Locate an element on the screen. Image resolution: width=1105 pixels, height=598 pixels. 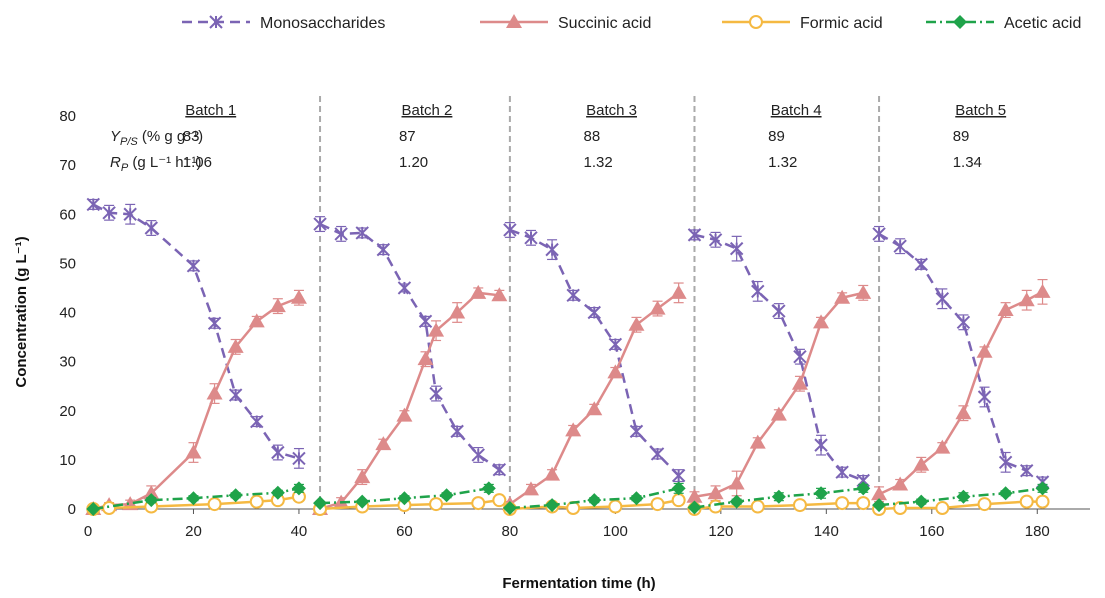
batch-rate-value: 1.34 is located at coordinates (967, 162).